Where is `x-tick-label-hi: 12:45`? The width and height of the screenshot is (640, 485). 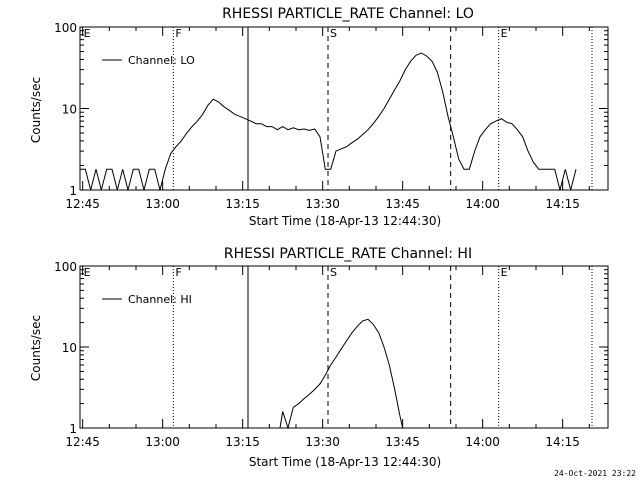
x-tick-label-hi: 12:45 is located at coordinates (82, 442).